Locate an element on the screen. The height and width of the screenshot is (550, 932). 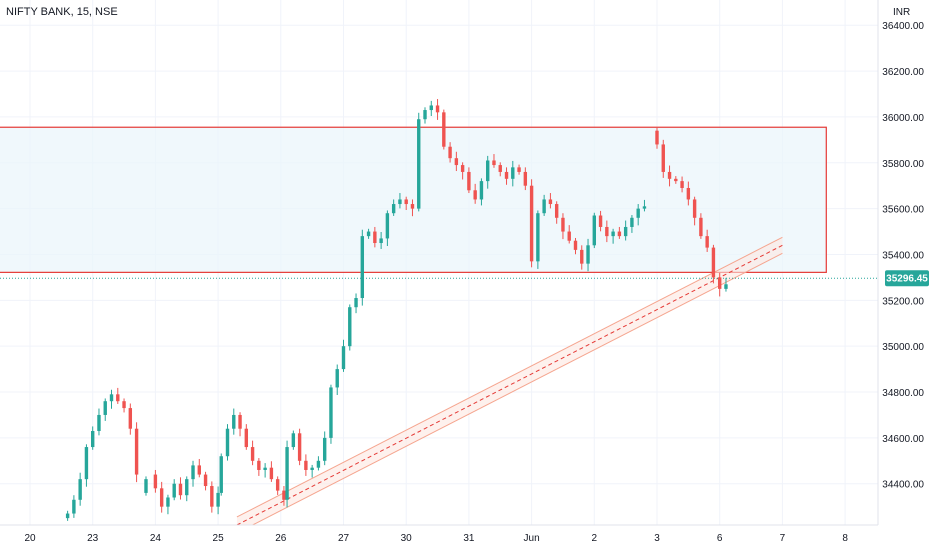
y-tick-label: 34400.00 is located at coordinates (903, 485).